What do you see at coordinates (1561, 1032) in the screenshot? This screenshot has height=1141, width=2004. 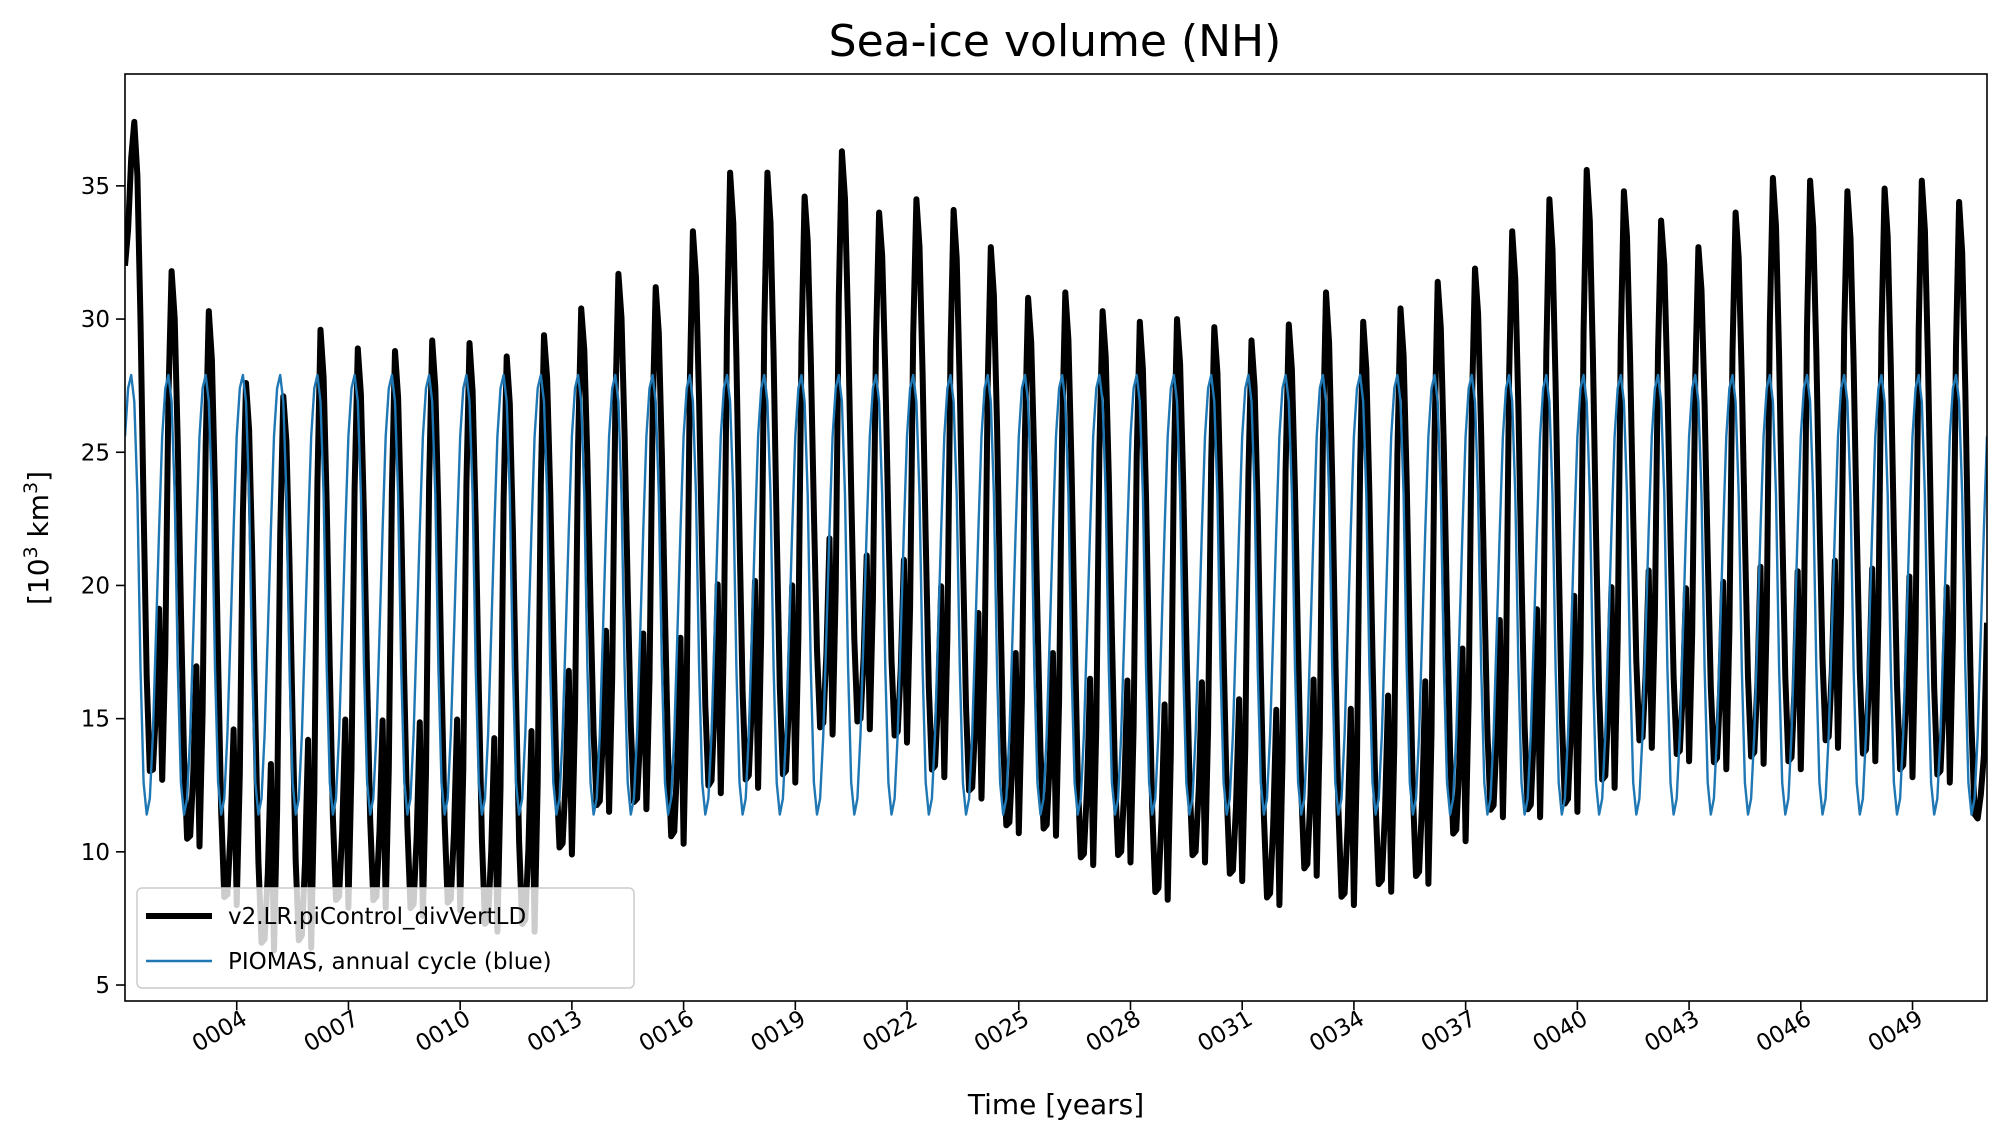 I see `x-tick-label: 0040` at bounding box center [1561, 1032].